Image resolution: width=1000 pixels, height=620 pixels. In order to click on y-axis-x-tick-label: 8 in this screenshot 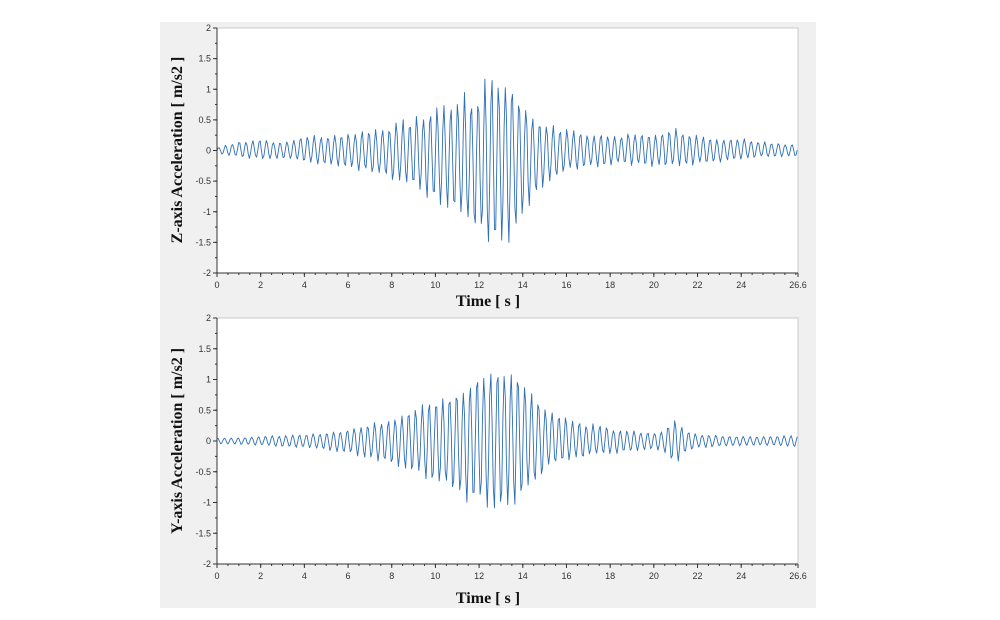, I will do `click(391, 576)`.